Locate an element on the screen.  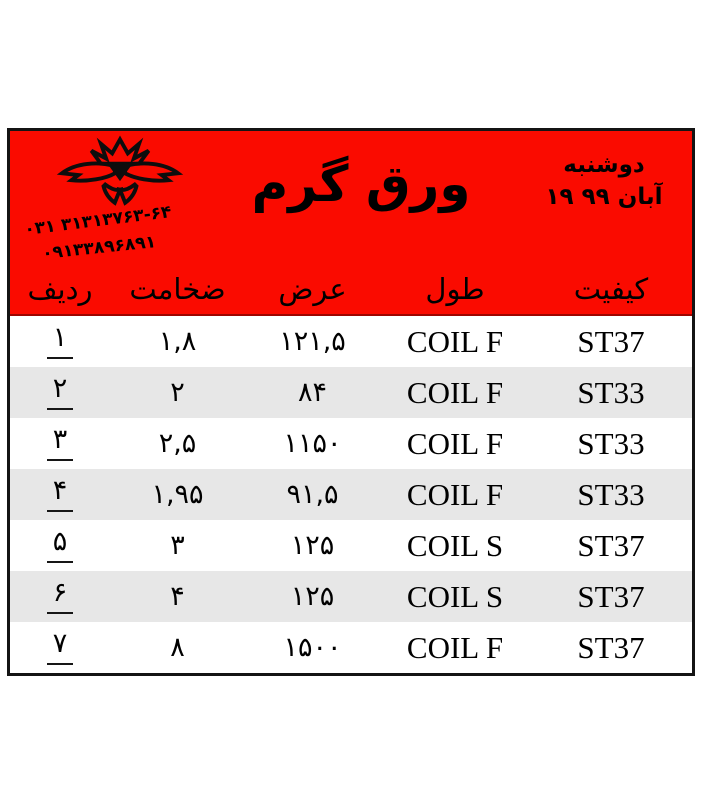
cell-thickness: ۸ is located at coordinates (177, 647).